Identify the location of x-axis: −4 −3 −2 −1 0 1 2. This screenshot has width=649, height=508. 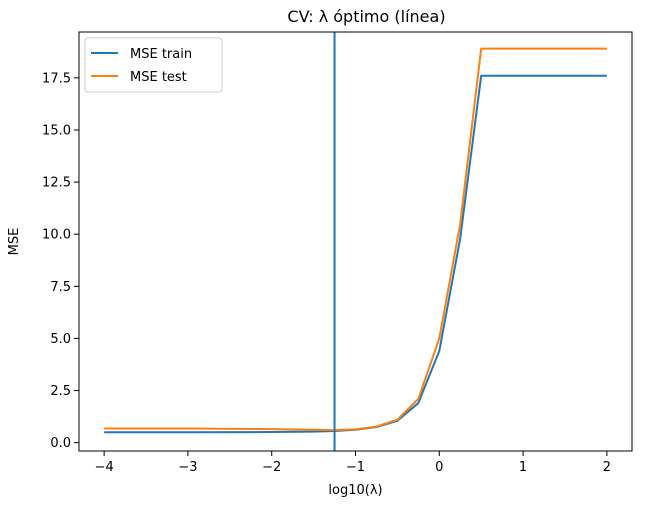
(353, 463).